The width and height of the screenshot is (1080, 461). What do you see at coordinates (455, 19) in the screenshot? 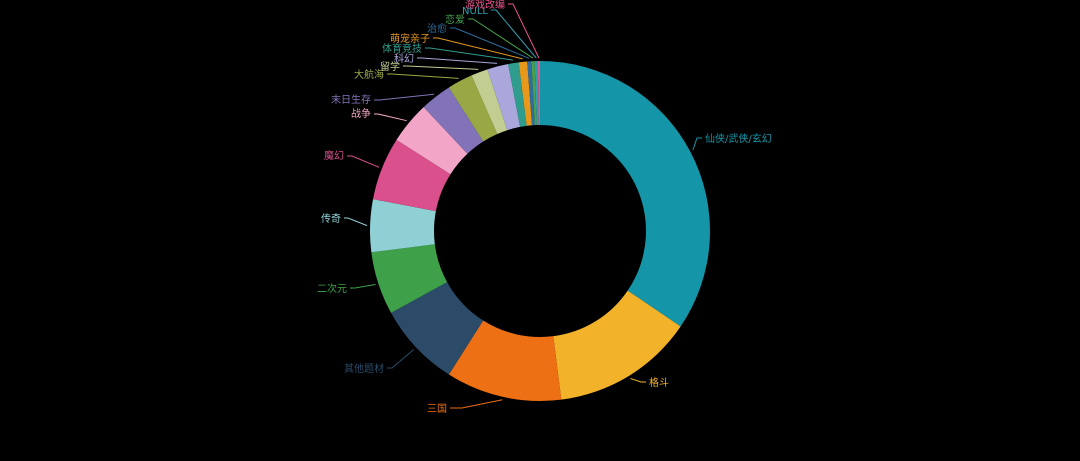
I see `slice-label: 恋爱` at bounding box center [455, 19].